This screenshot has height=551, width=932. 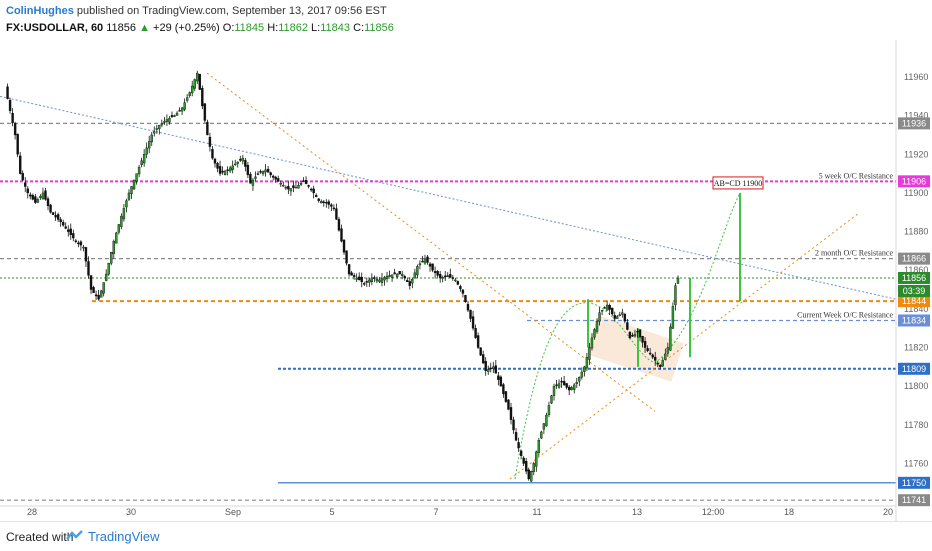 What do you see at coordinates (916, 425) in the screenshot?
I see `price-tick-label: 11780` at bounding box center [916, 425].